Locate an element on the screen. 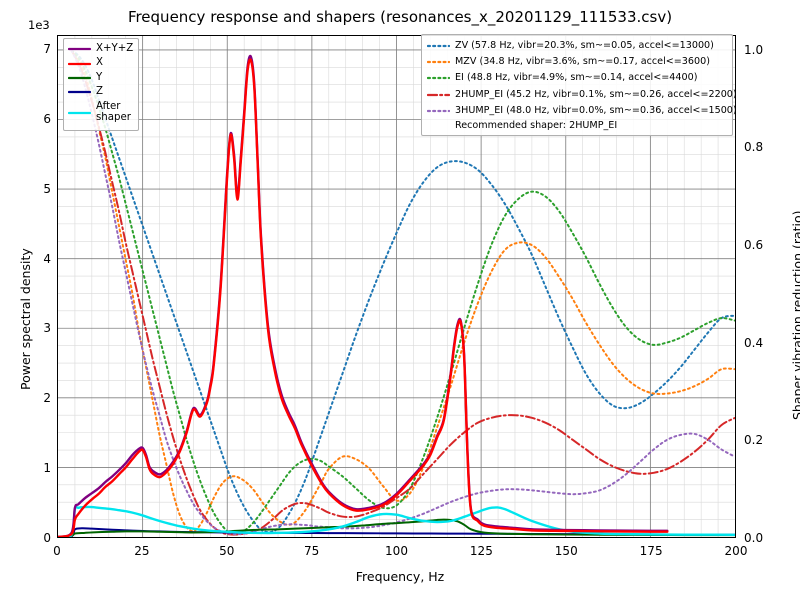 The width and height of the screenshot is (800, 600). y-tick-label: 3 is located at coordinates (47, 328).